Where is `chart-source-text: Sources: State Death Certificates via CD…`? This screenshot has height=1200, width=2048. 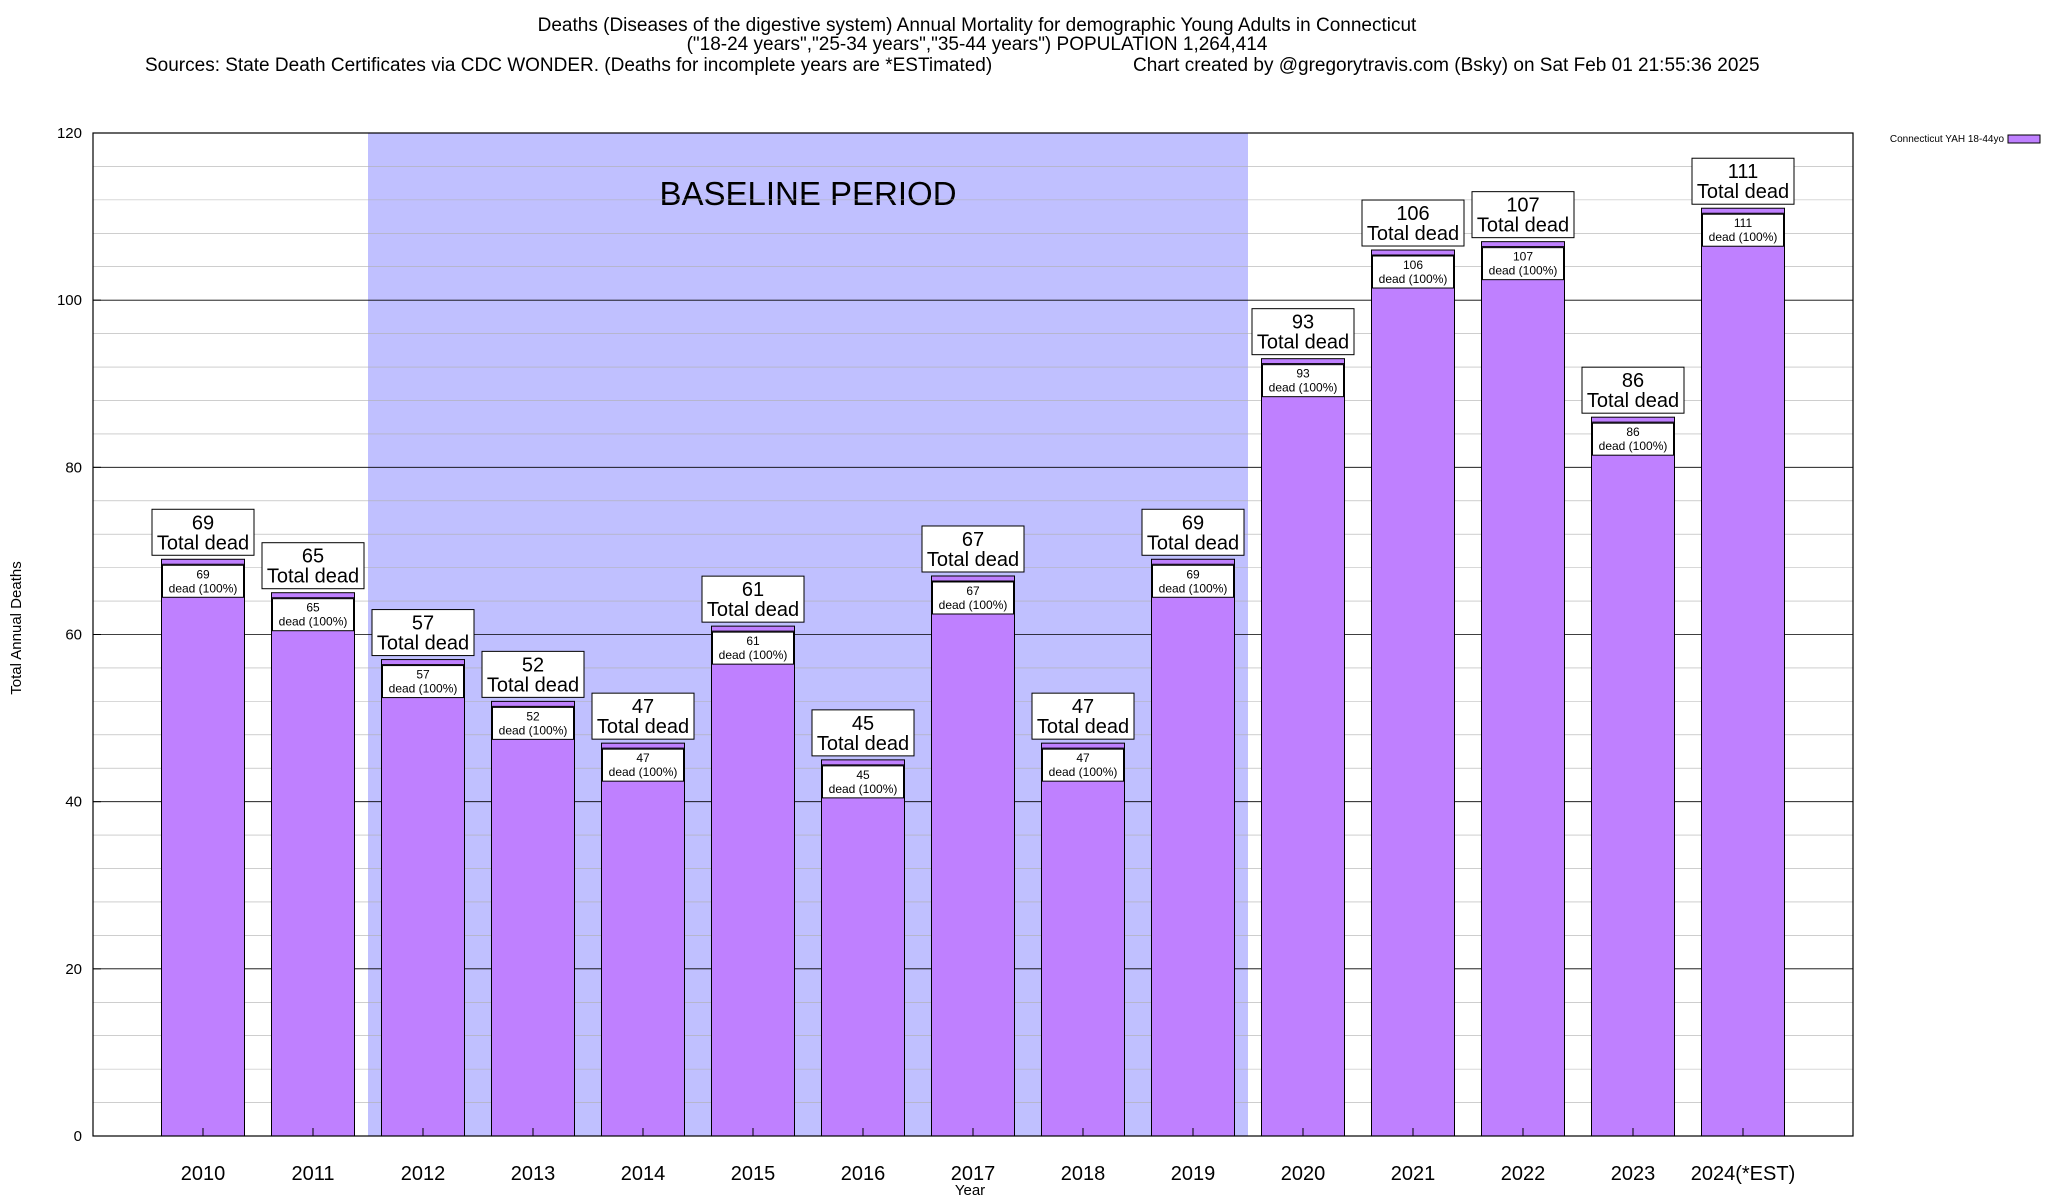
chart-source-text: Sources: State Death Certificates via CD… is located at coordinates (568, 65).